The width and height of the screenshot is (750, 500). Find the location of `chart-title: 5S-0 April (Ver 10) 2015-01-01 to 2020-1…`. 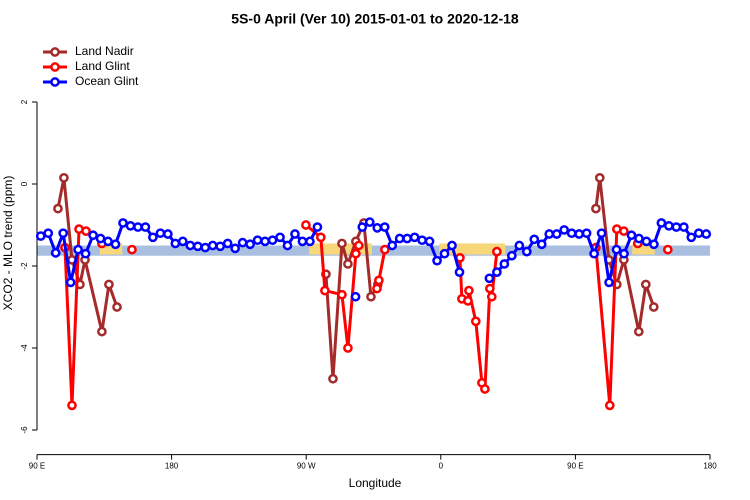

chart-title: 5S-0 April (Ver 10) 2015-01-01 to 2020-1… is located at coordinates (375, 19).